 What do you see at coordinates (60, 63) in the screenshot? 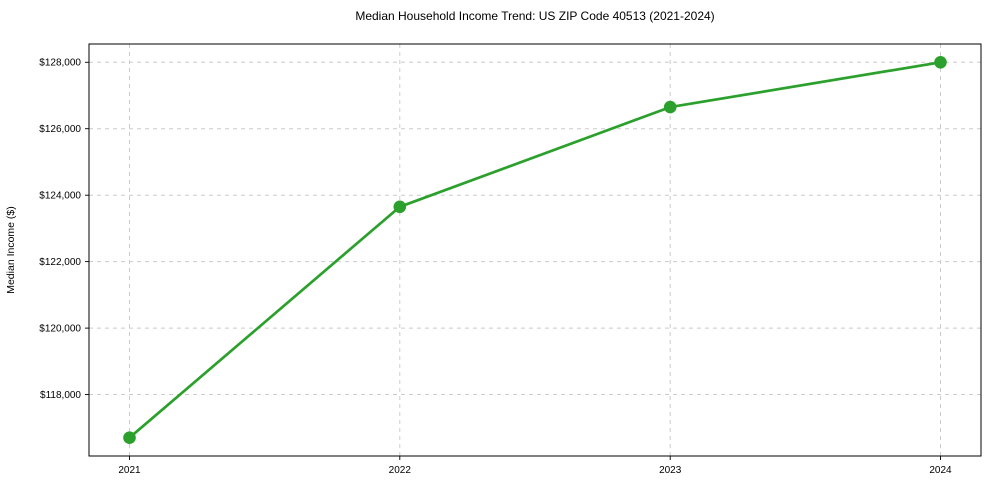
I see `y-tick-label: $128,000` at bounding box center [60, 63].